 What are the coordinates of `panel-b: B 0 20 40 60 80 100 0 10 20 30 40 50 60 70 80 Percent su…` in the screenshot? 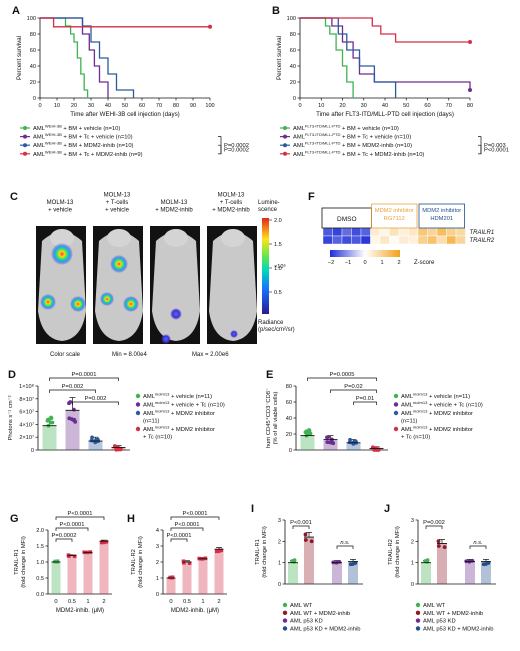 It's located at (390, 81).